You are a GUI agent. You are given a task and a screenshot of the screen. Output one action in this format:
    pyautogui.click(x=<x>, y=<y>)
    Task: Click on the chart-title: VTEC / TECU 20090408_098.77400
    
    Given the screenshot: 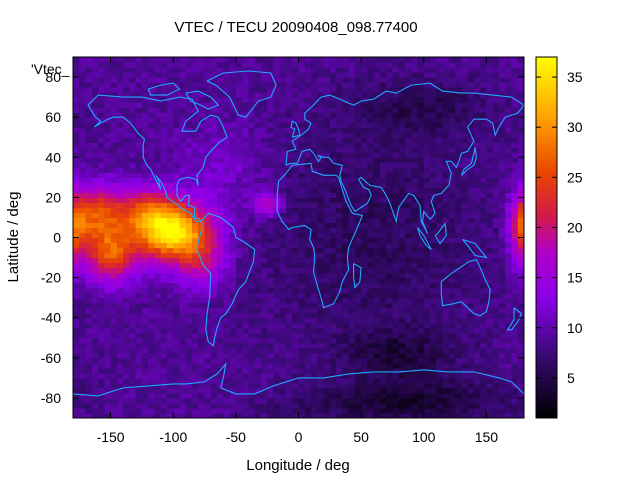 What is the action you would take?
    pyautogui.click(x=295, y=27)
    